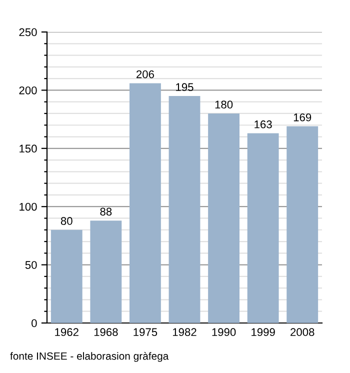 This screenshot has height=373, width=350. What do you see at coordinates (185, 87) in the screenshot?
I see `data-label: 195` at bounding box center [185, 87].